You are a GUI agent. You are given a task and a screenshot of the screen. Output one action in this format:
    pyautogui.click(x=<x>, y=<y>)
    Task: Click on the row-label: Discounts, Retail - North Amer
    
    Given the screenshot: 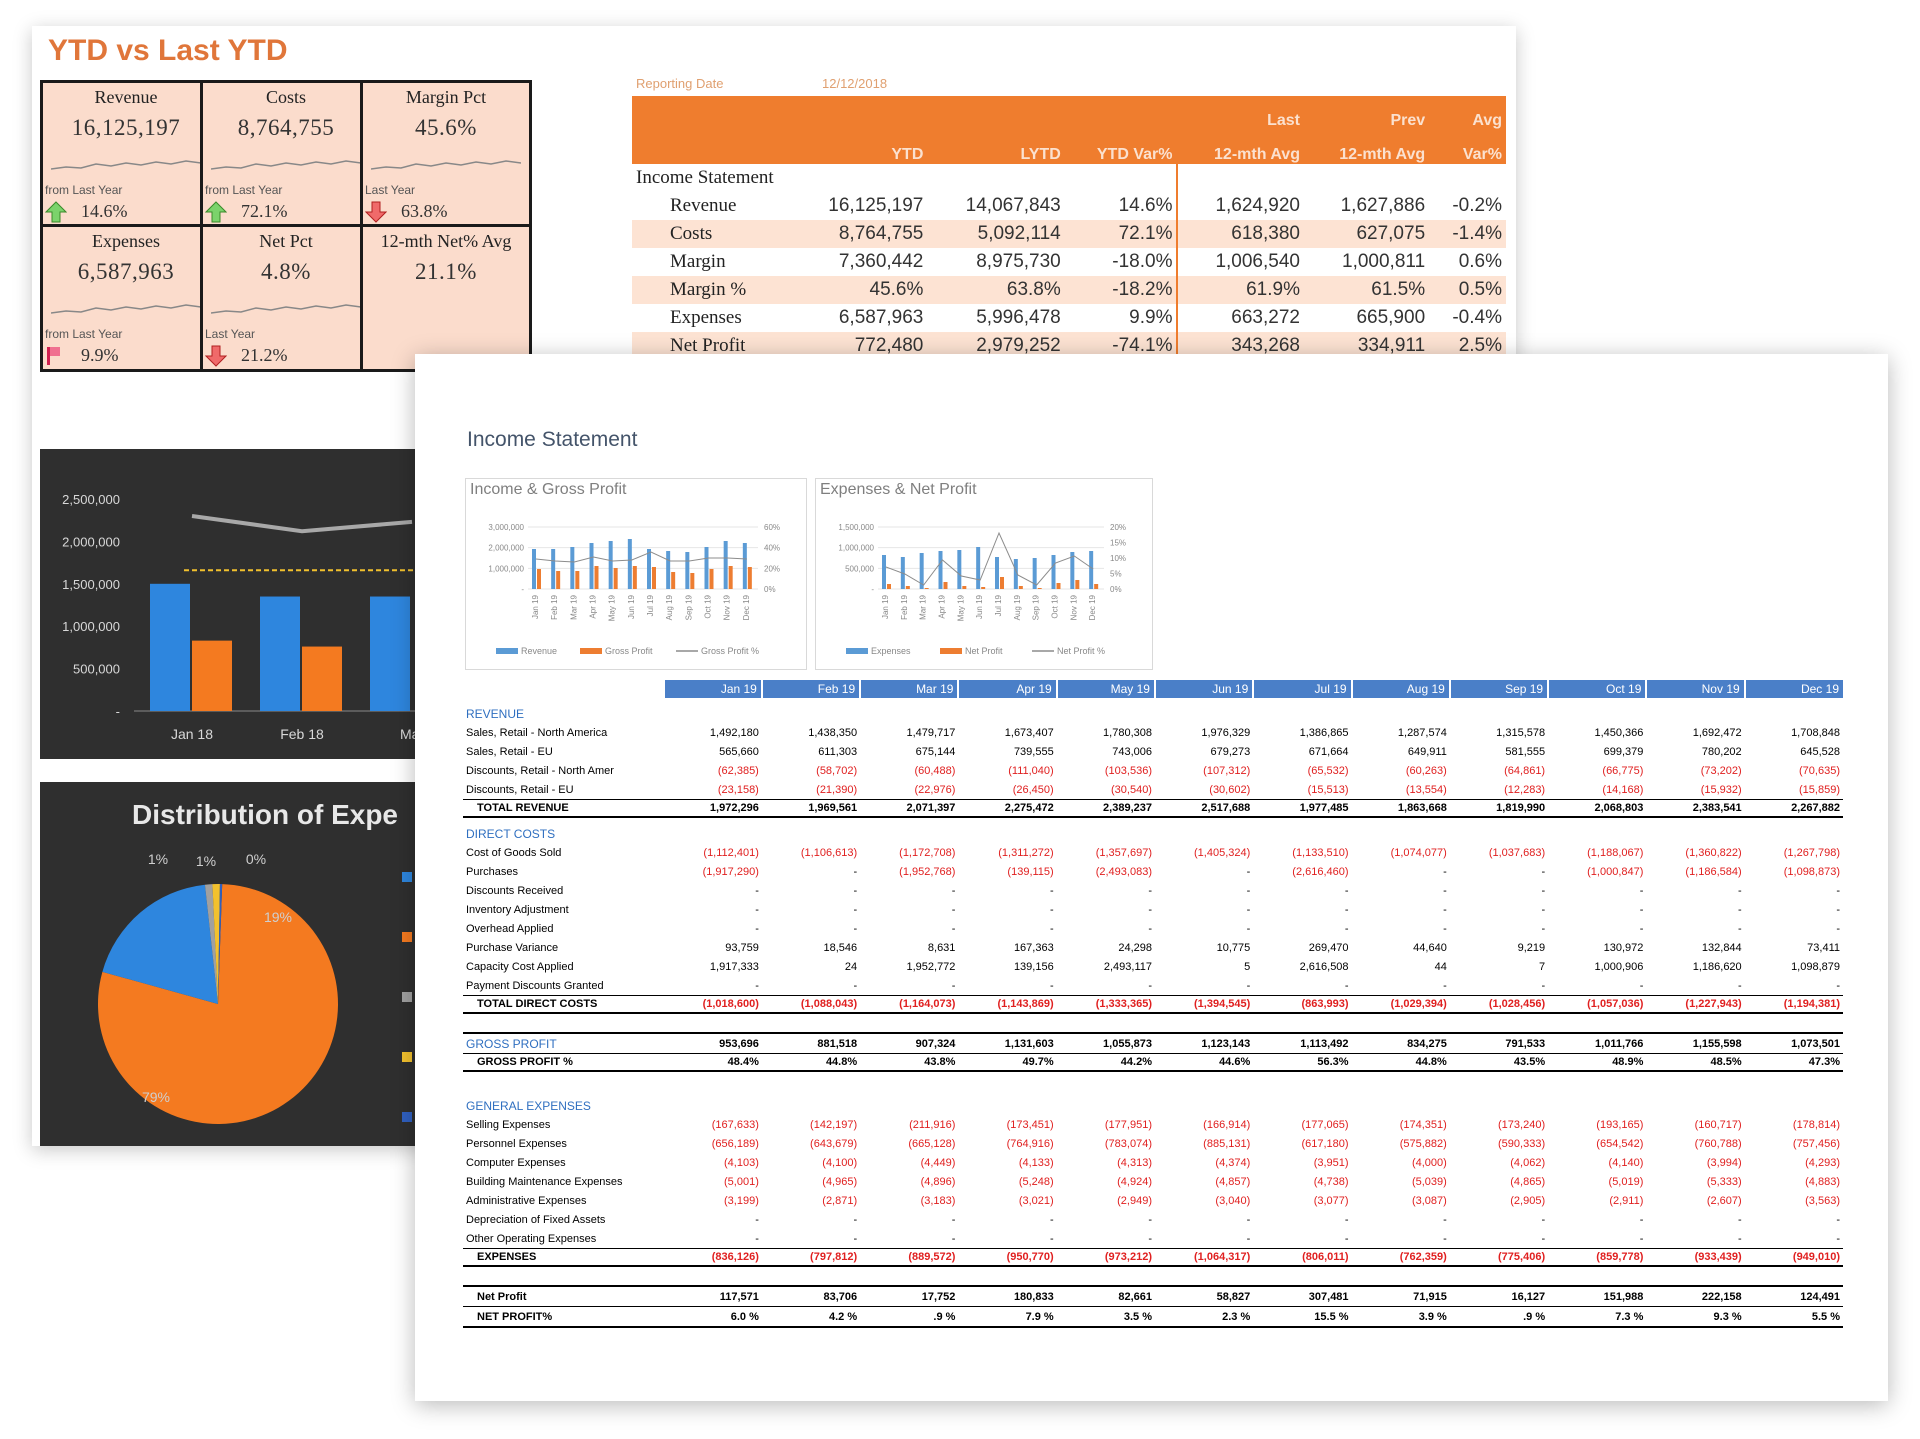 What is the action you would take?
    pyautogui.click(x=540, y=770)
    